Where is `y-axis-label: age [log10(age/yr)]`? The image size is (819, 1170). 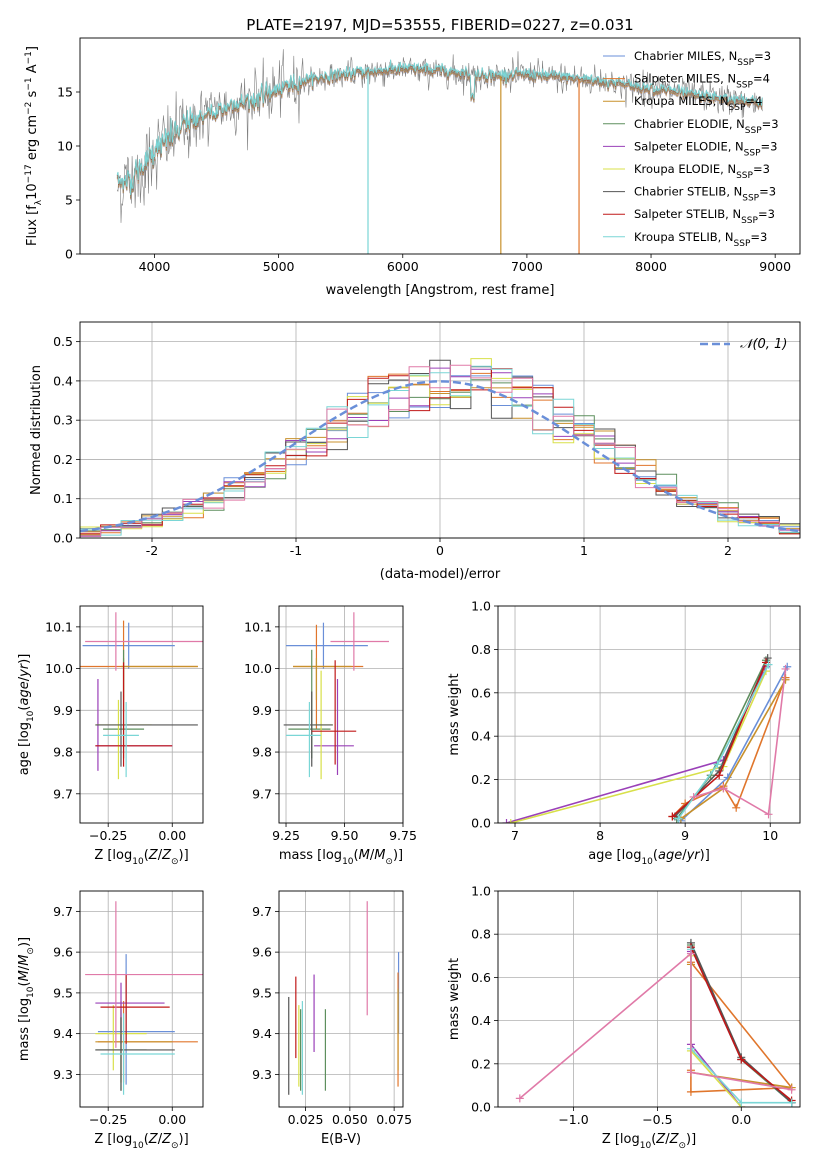 y-axis-label: age [log10(age/yr)] is located at coordinates (26, 715).